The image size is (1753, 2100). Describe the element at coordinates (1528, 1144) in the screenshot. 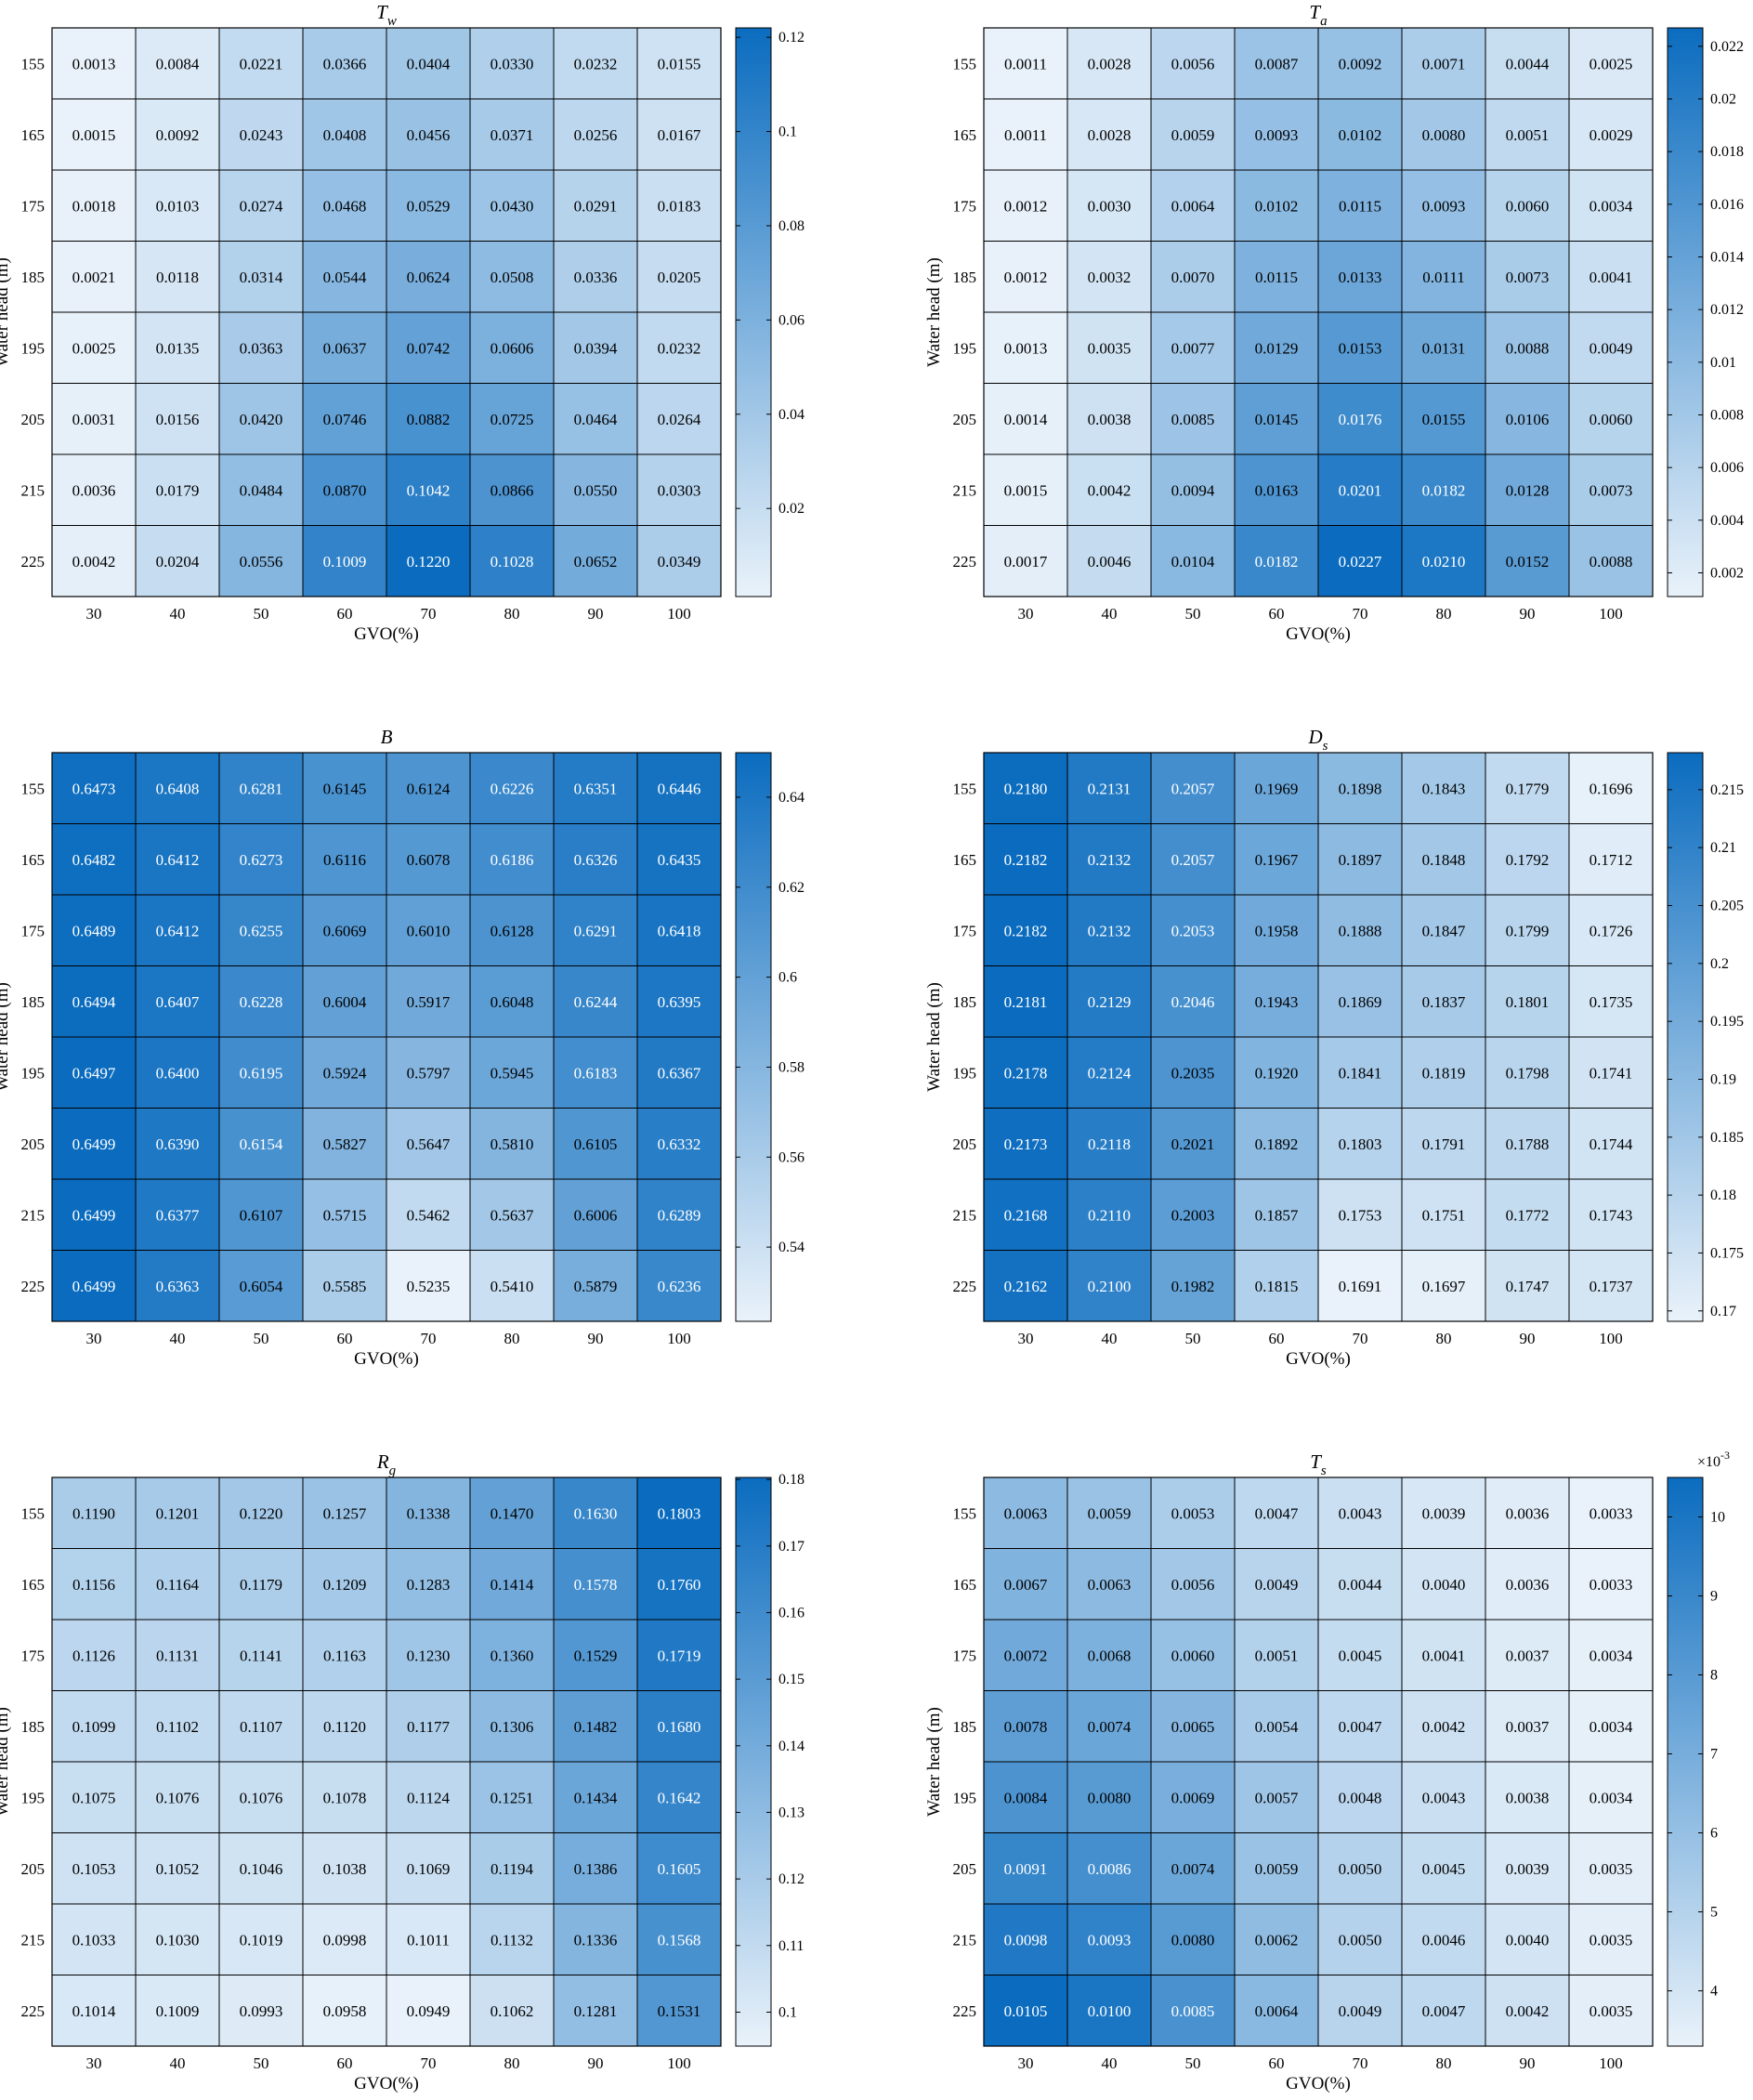

I see `cell-value-label: 0.1788` at that location.